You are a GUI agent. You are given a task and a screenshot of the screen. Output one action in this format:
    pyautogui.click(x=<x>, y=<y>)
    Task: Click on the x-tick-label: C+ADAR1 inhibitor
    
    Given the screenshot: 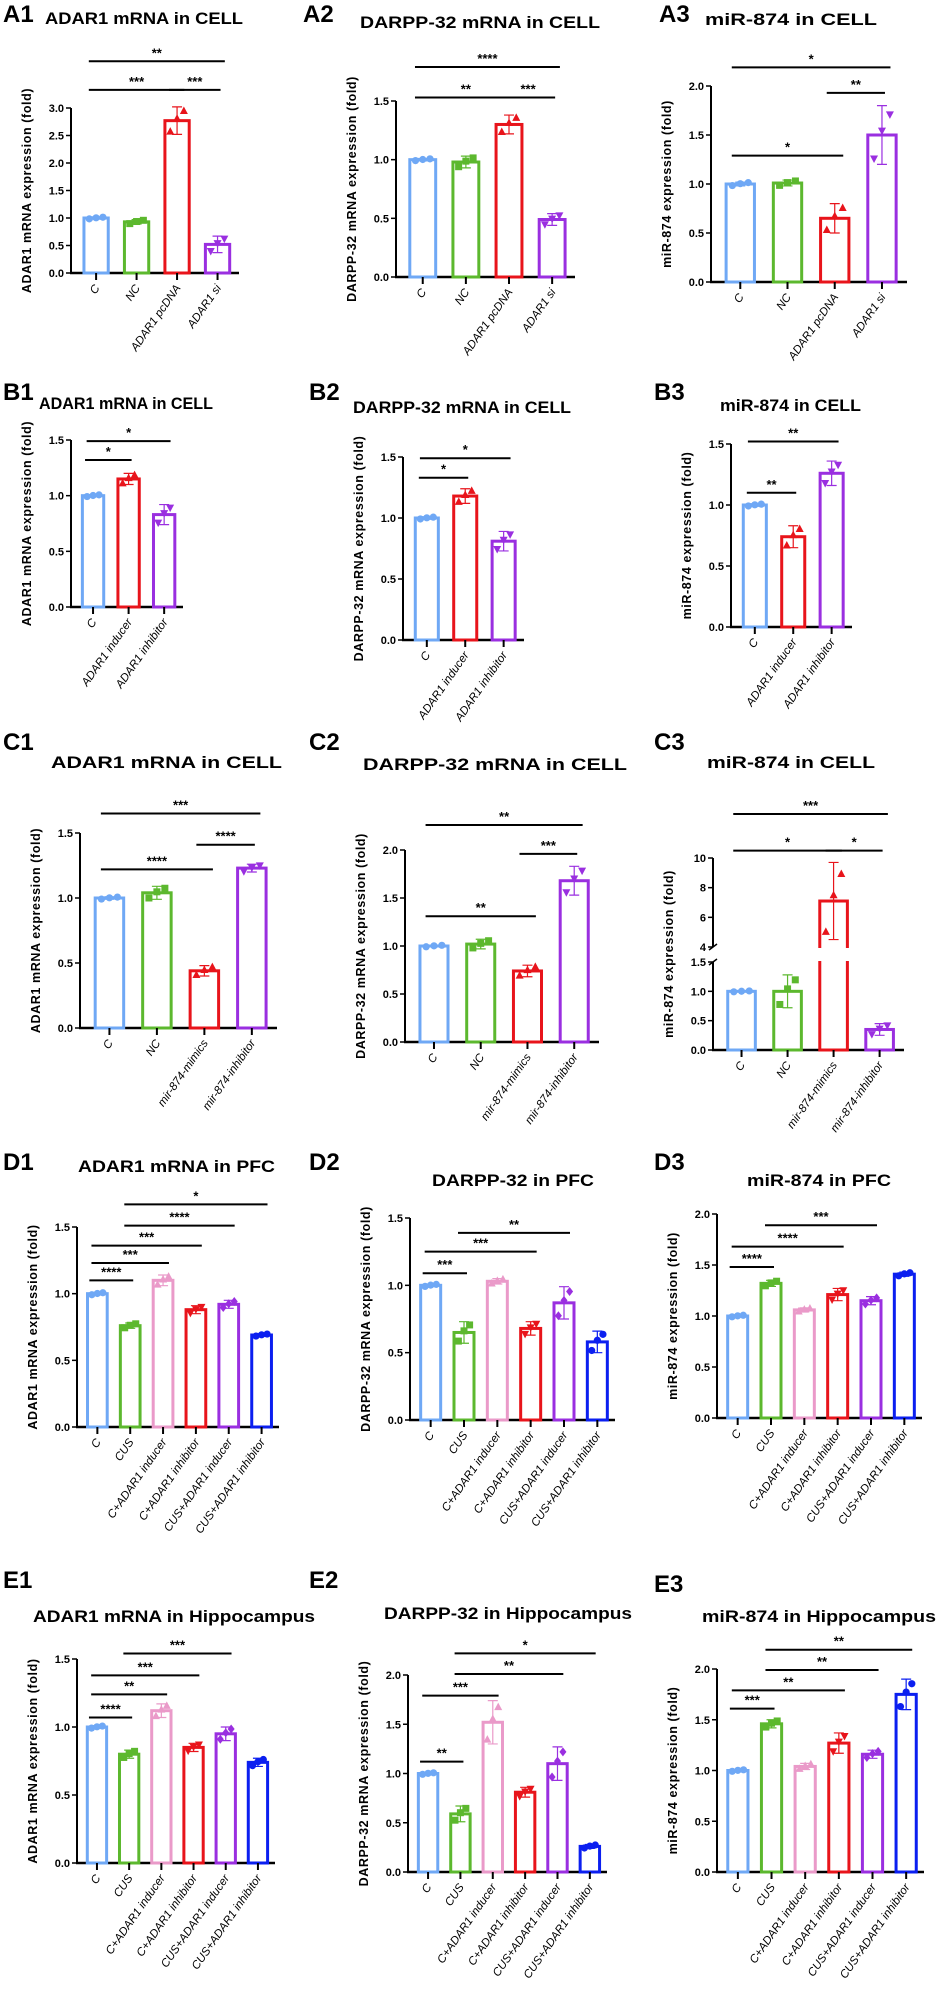 What is the action you would take?
    pyautogui.click(x=505, y=1472)
    